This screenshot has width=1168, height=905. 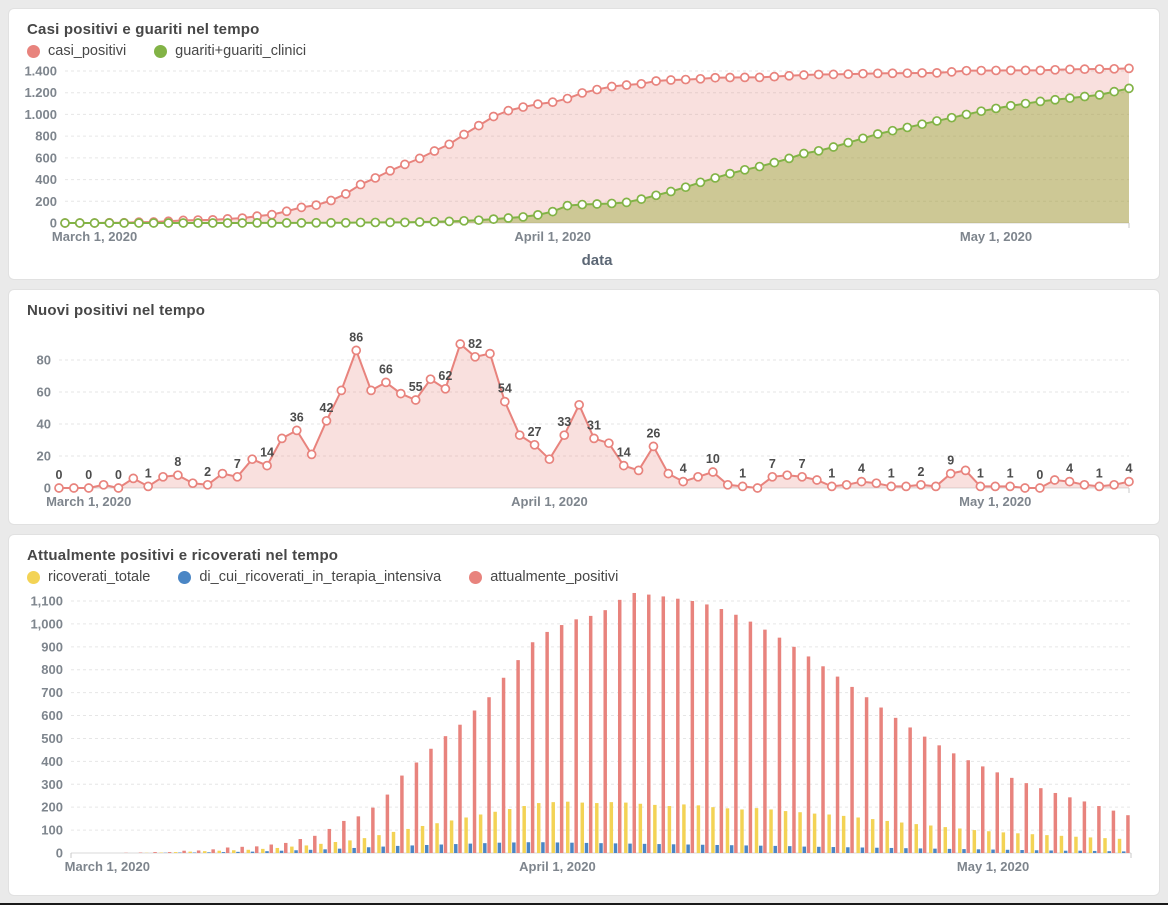 I want to click on legend-item-attualmente_positivi: attualmente_positivi, so click(x=543, y=577).